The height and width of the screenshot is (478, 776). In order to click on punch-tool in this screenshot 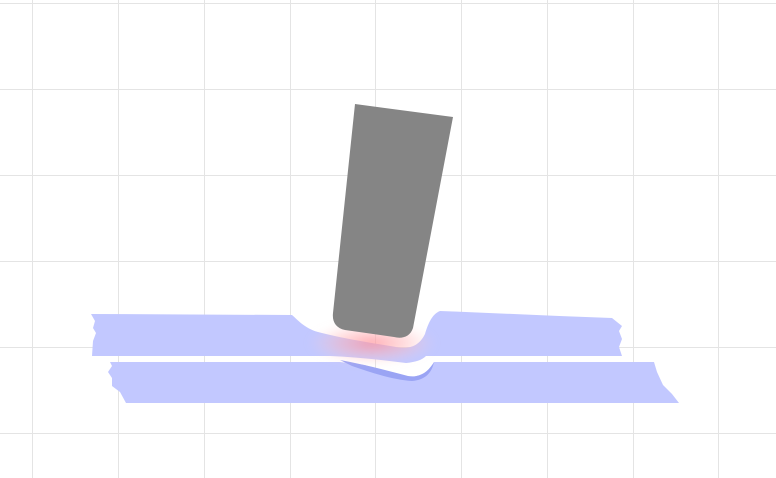, I will do `click(392, 221)`.